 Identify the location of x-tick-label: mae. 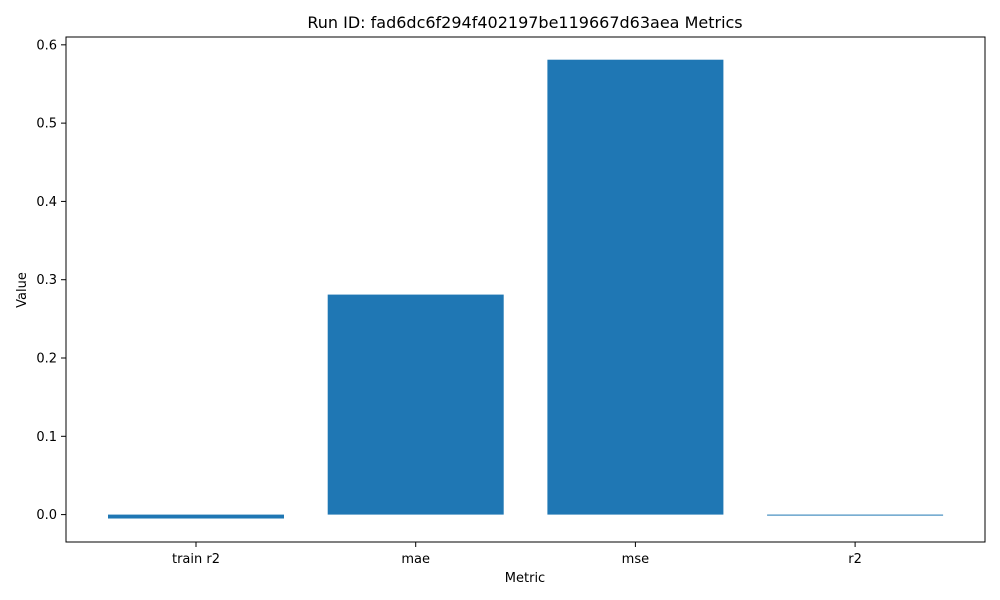
(415, 559).